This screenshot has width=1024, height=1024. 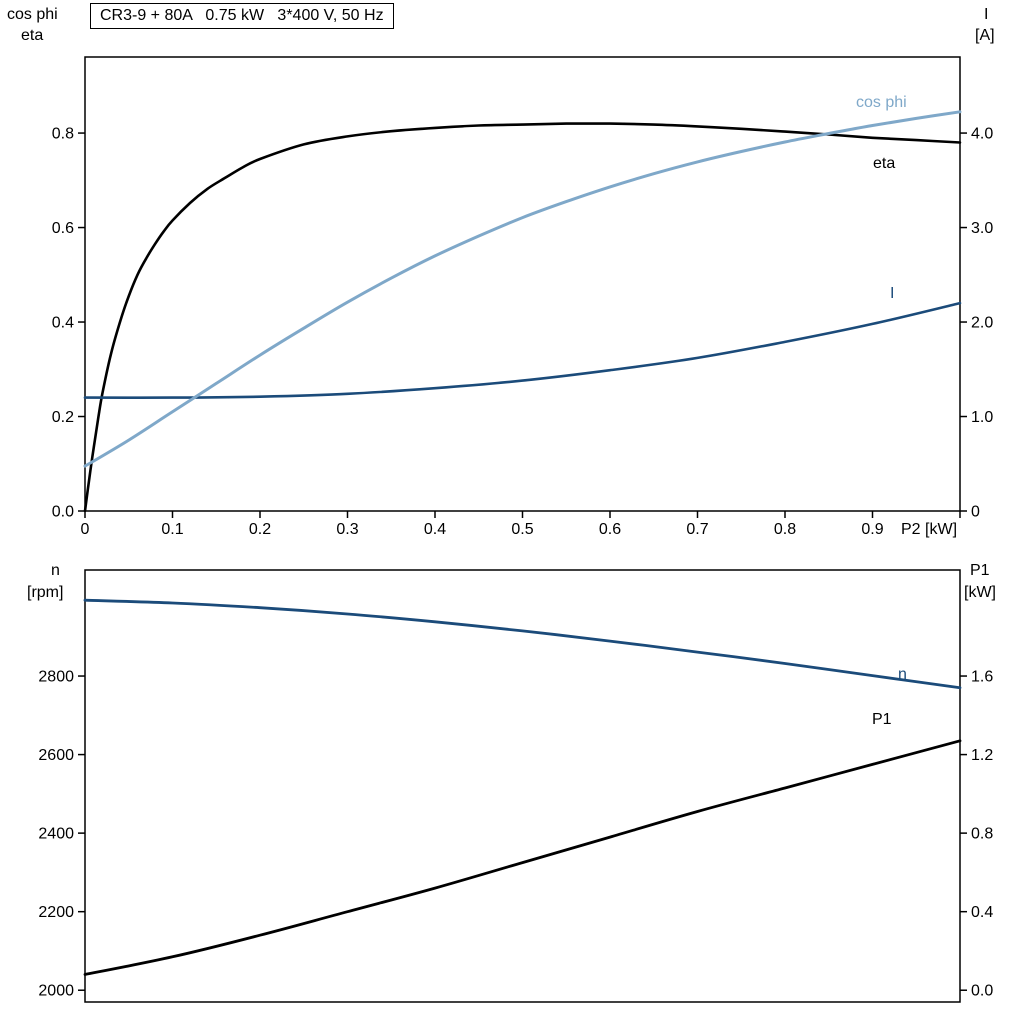 What do you see at coordinates (982, 834) in the screenshot?
I see `right-tick-label: 0.8` at bounding box center [982, 834].